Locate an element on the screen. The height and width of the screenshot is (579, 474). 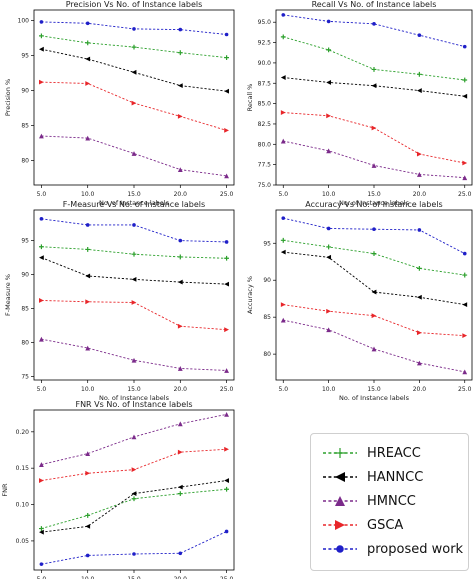
y-tick-label: 75 is located at coordinates (25, 377).